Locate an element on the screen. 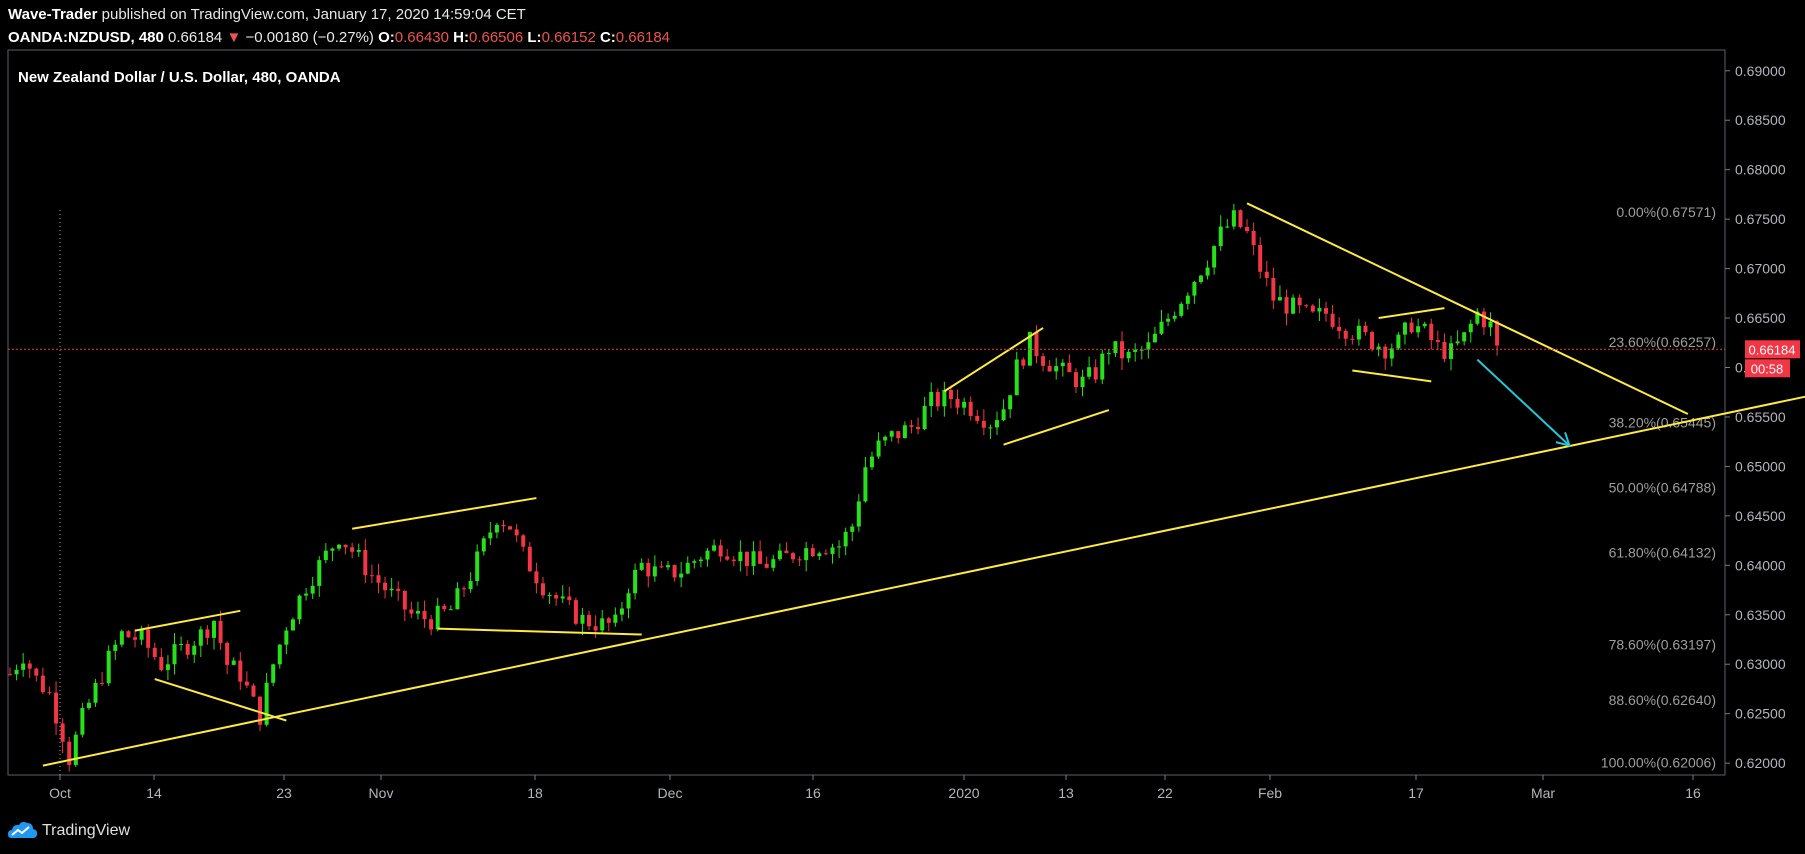  y-tick-label: 0.65000 is located at coordinates (1760, 466).